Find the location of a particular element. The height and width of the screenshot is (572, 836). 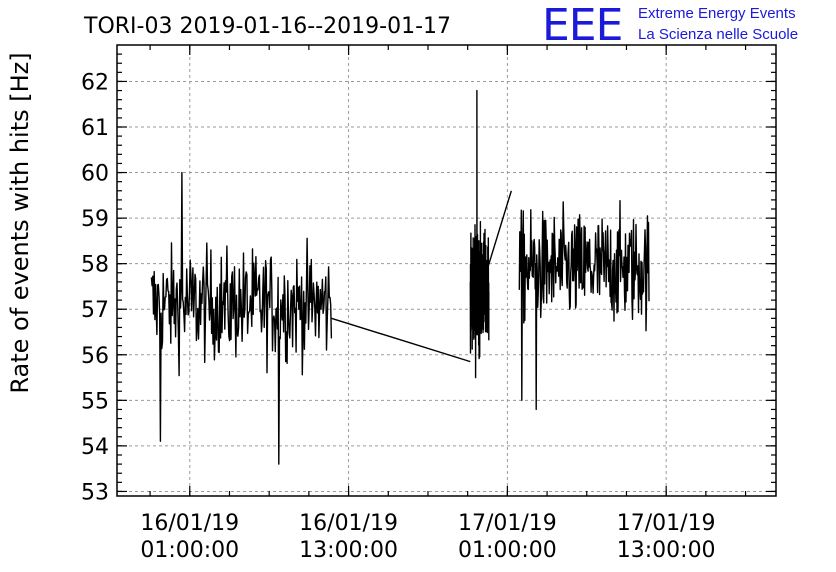

y-tick-label: 53 is located at coordinates (95, 492).